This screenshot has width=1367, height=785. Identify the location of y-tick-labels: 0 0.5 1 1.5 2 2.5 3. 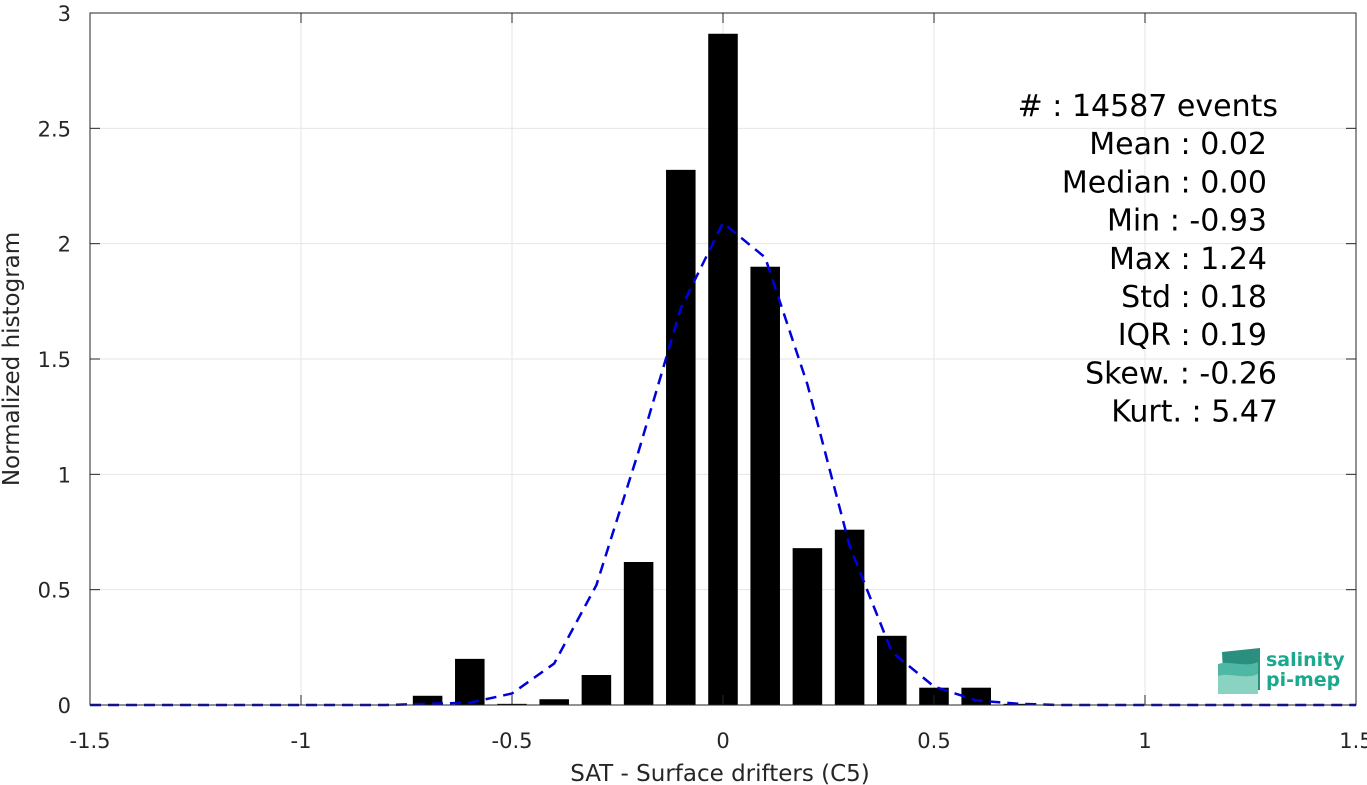
(54, 360).